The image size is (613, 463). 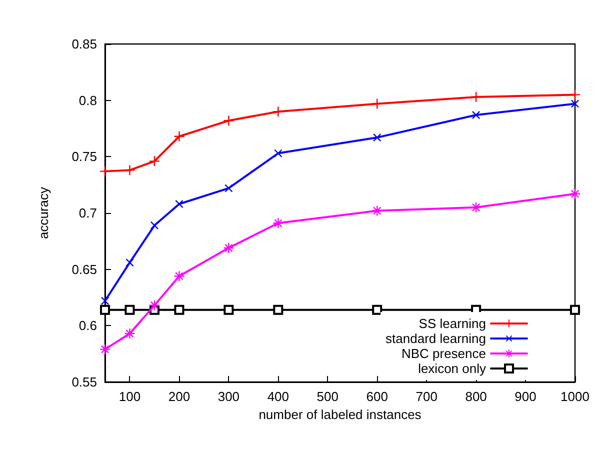 I want to click on x-tick-label: 300, so click(x=229, y=396).